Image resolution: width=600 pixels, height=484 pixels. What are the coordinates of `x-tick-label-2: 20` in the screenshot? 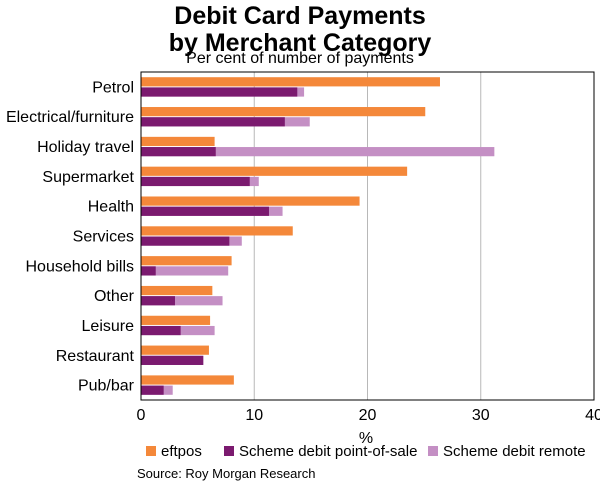 It's located at (368, 415).